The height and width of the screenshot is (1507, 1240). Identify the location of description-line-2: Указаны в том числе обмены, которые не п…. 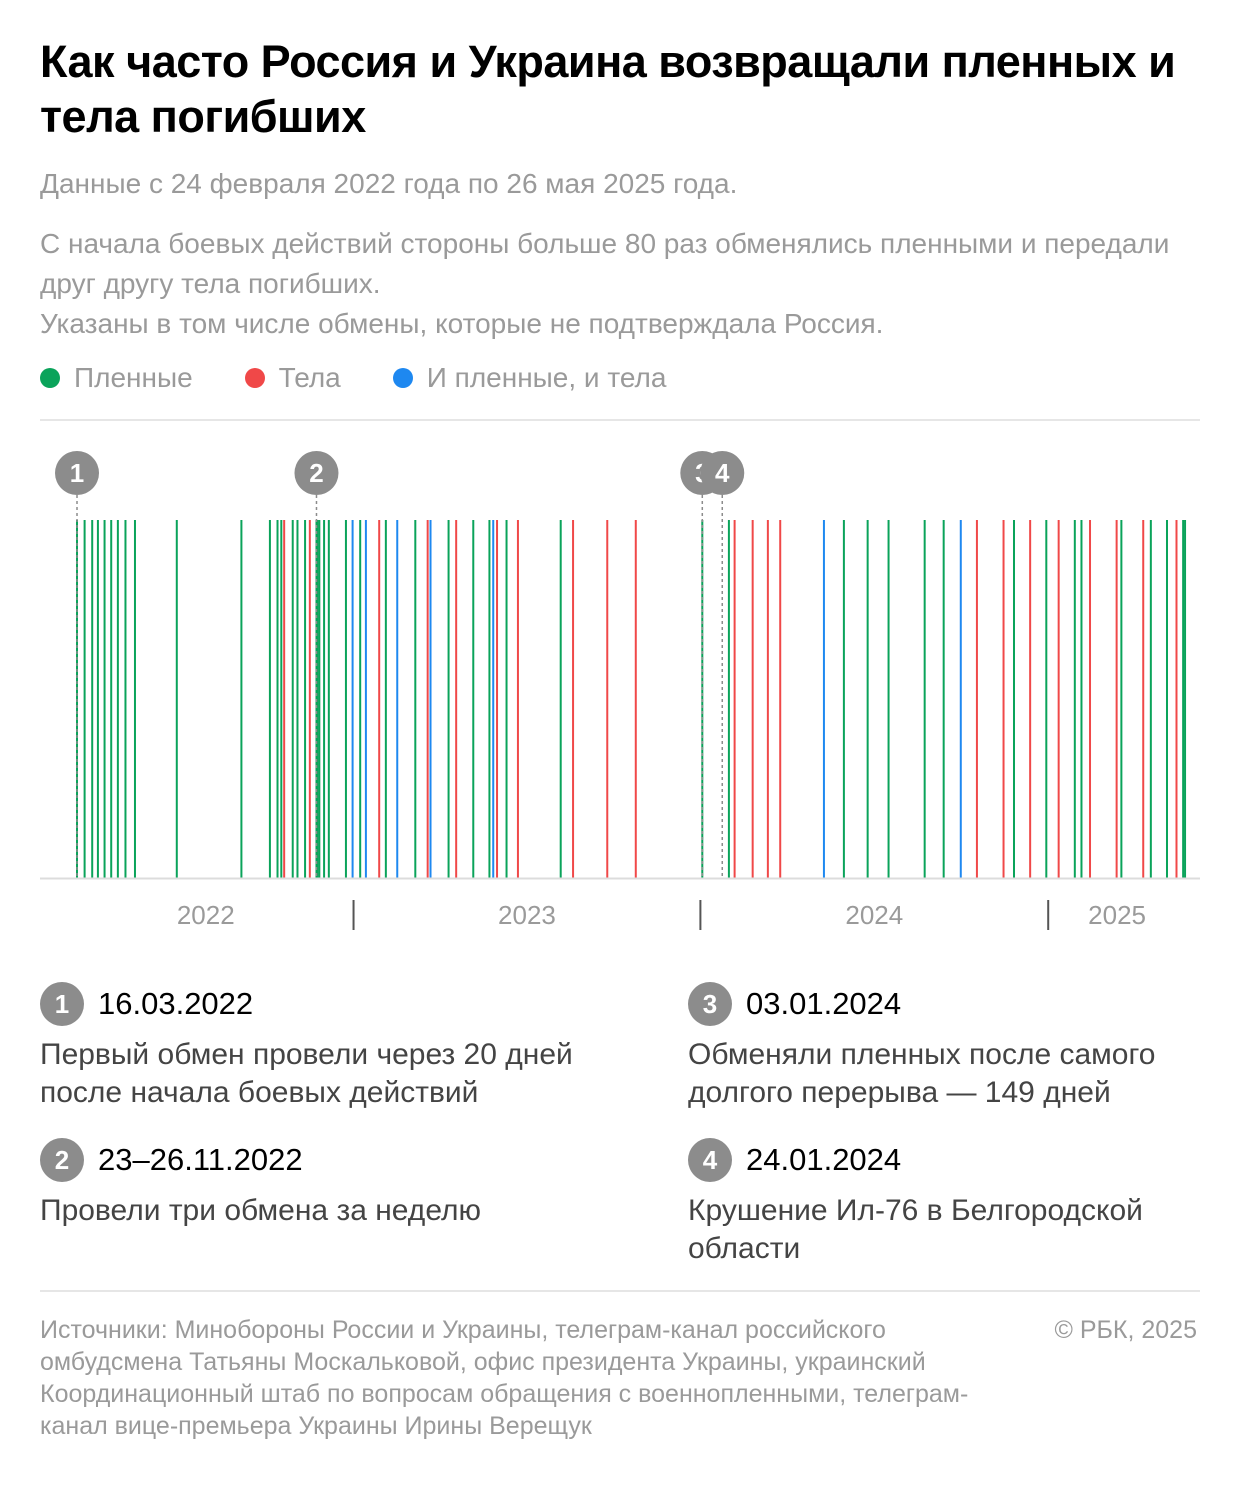
(462, 323).